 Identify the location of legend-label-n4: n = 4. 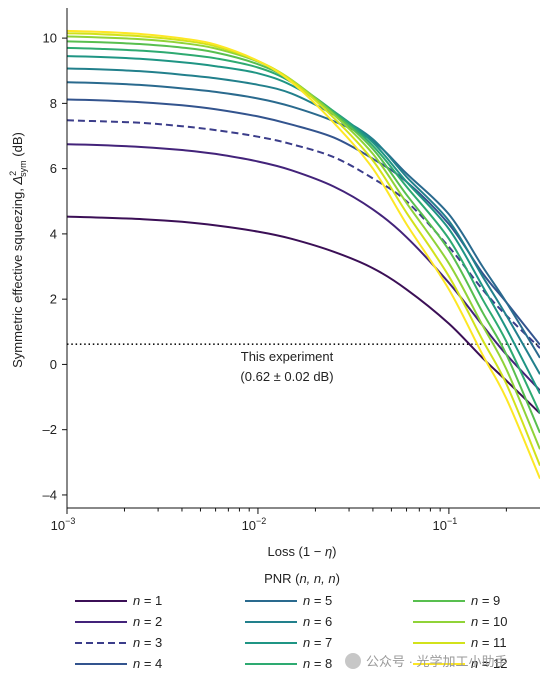
(147, 663).